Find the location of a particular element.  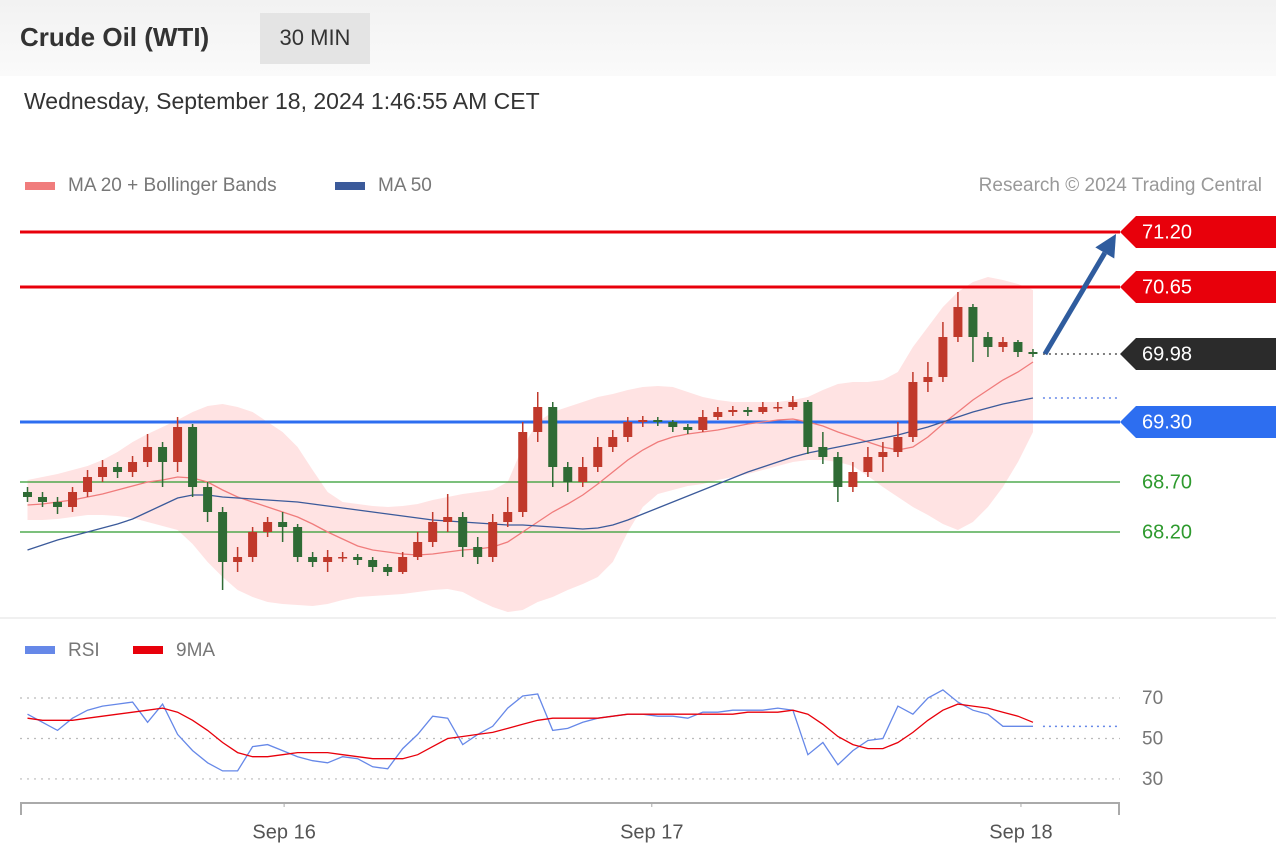

interval-box is located at coordinates (315, 38).